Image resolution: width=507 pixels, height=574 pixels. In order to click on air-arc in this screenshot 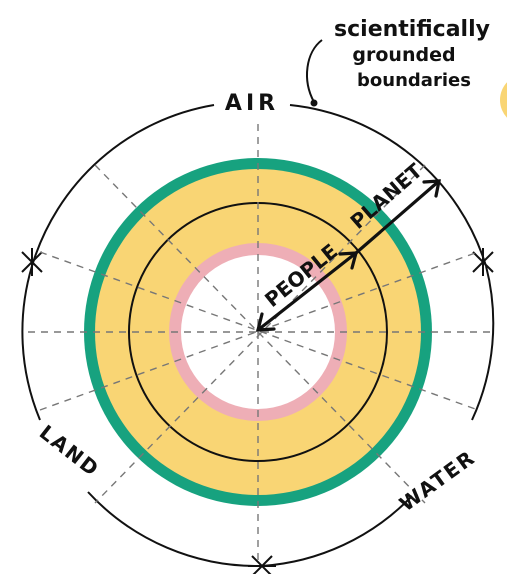, I will do `click(123, 185)`.